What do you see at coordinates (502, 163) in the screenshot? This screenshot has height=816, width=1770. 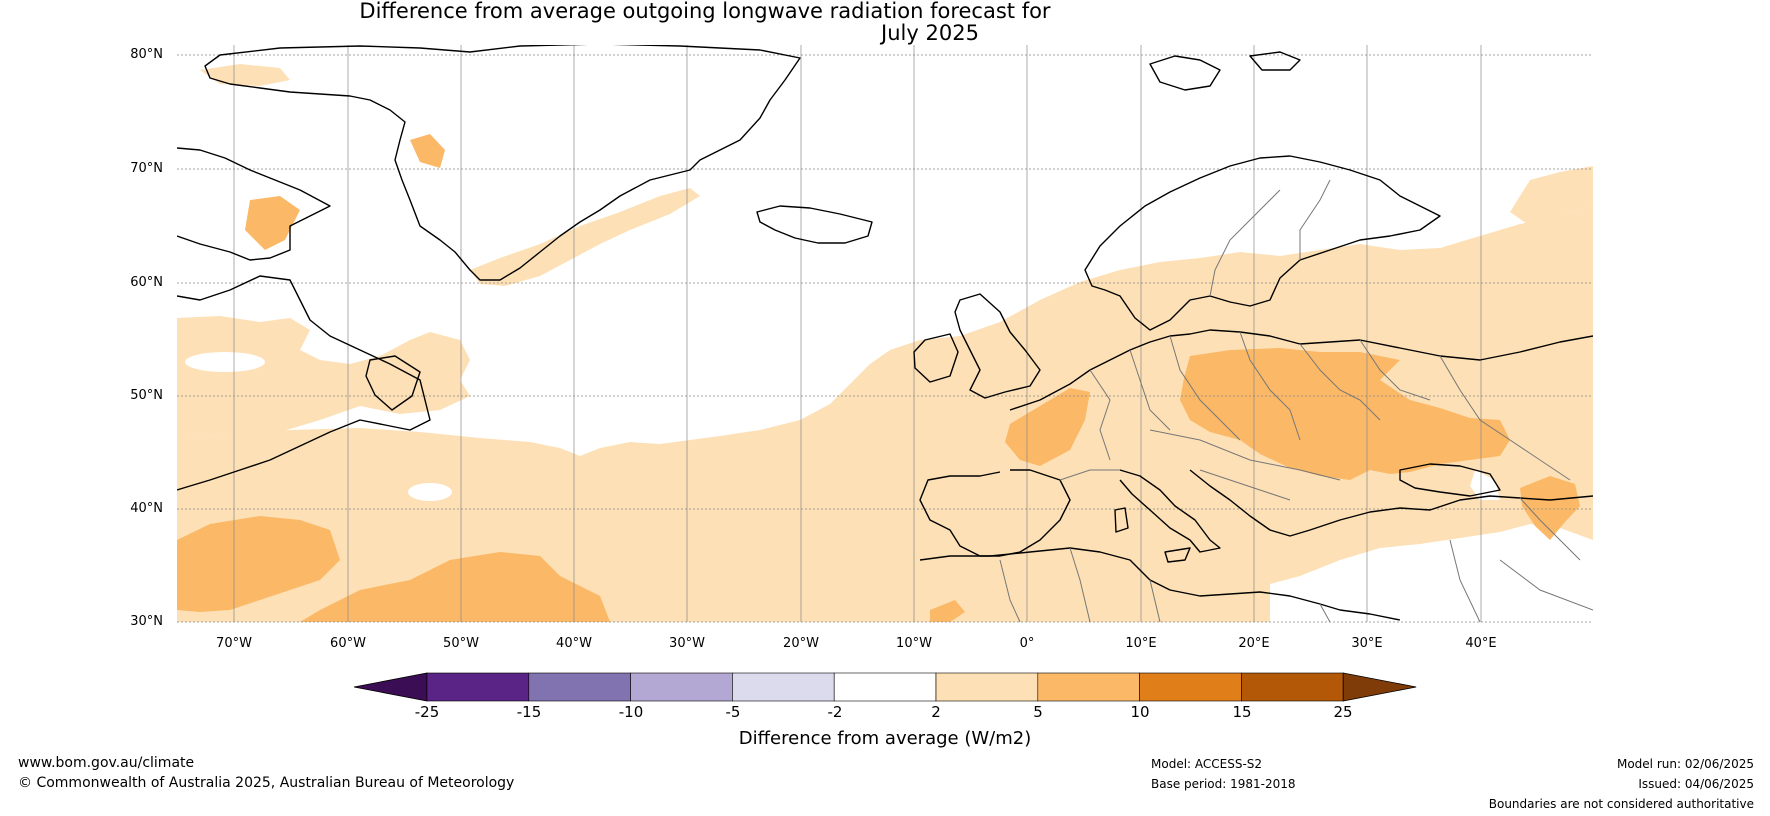 I see `coastline-greenland` at bounding box center [502, 163].